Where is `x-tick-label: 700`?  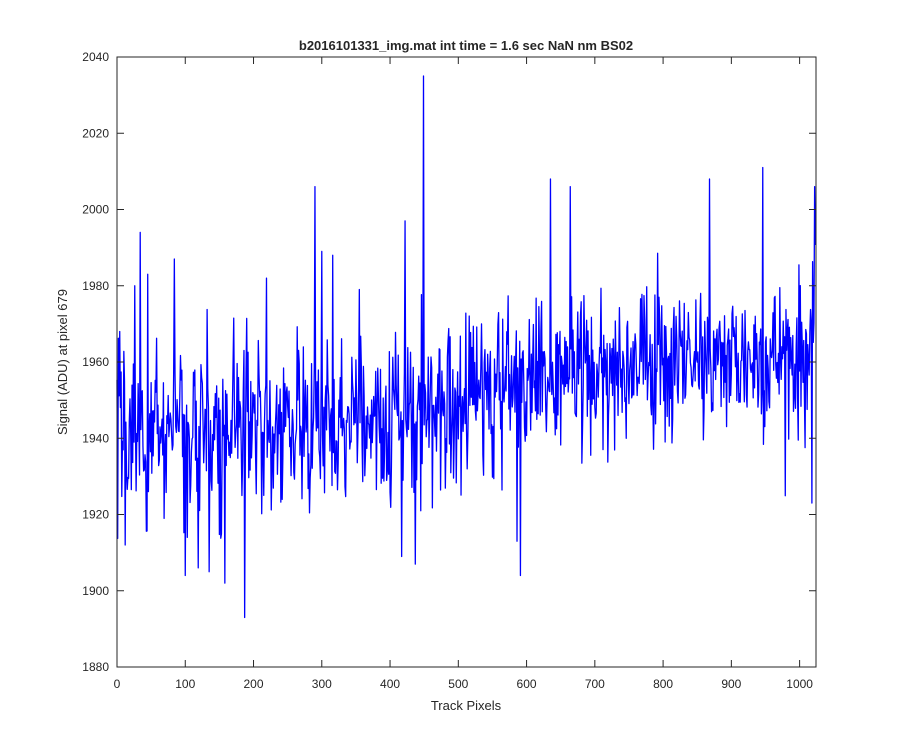
x-tick-label: 700 is located at coordinates (595, 684).